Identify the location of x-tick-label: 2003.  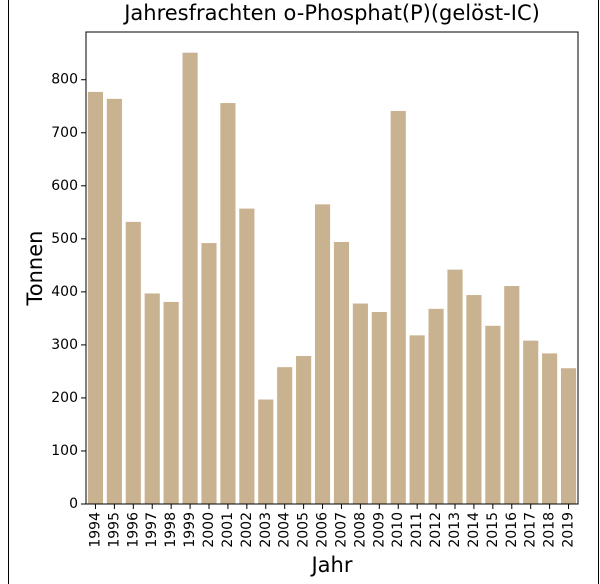
(266, 530).